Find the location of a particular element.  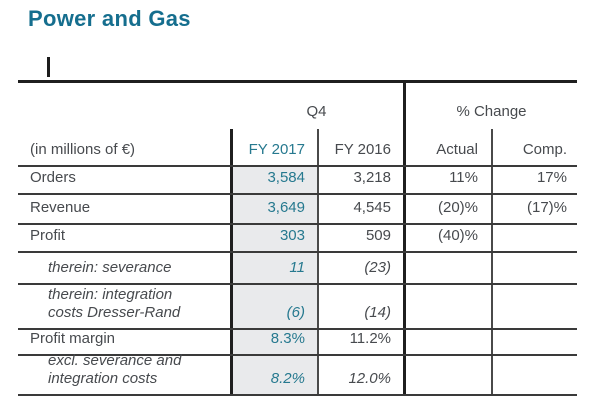

col-header-actual: Actual is located at coordinates (447, 147).